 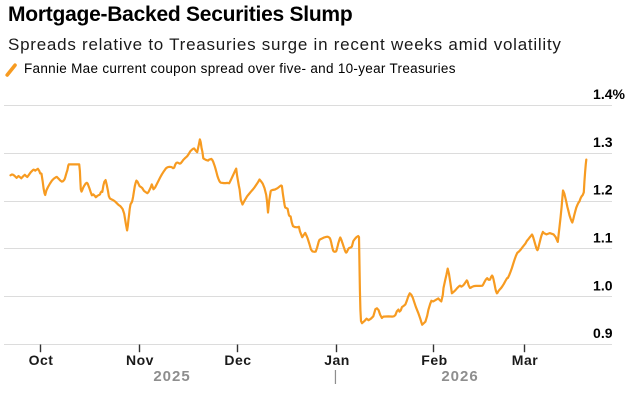 What do you see at coordinates (525, 360) in the screenshot?
I see `svg-text: Mar` at bounding box center [525, 360].